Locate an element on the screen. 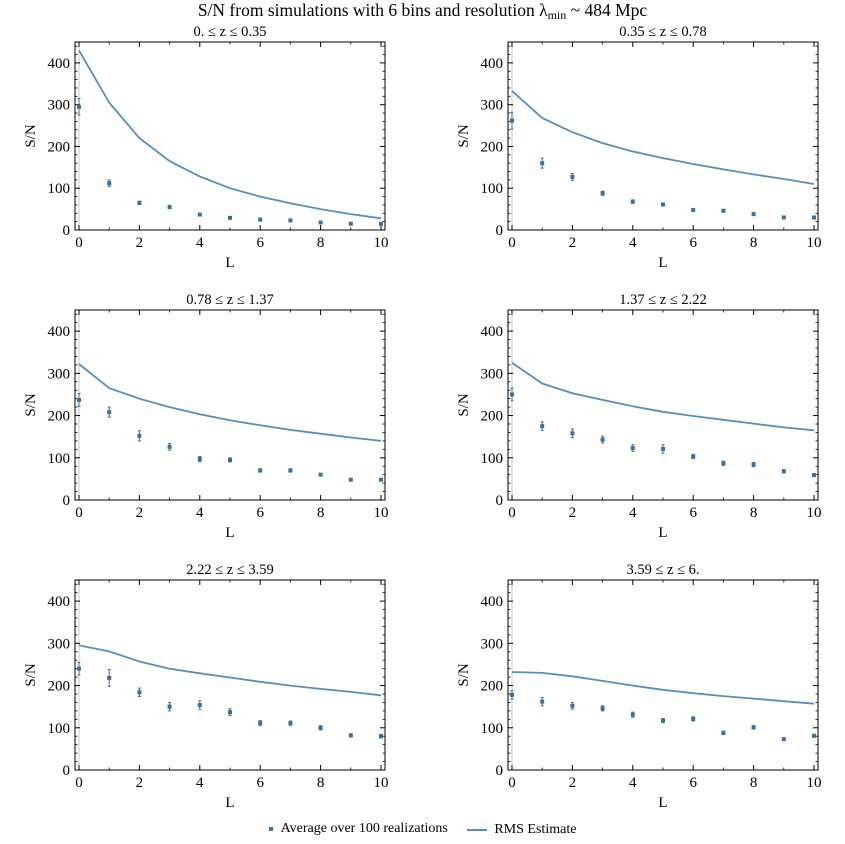 Image resolution: width=845 pixels, height=844 pixels. subplot-title: 1.37 ≤ z ≤ 2.22 is located at coordinates (663, 300).